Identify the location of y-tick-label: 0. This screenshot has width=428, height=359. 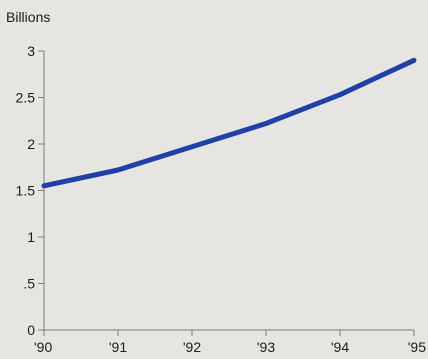
(31, 330).